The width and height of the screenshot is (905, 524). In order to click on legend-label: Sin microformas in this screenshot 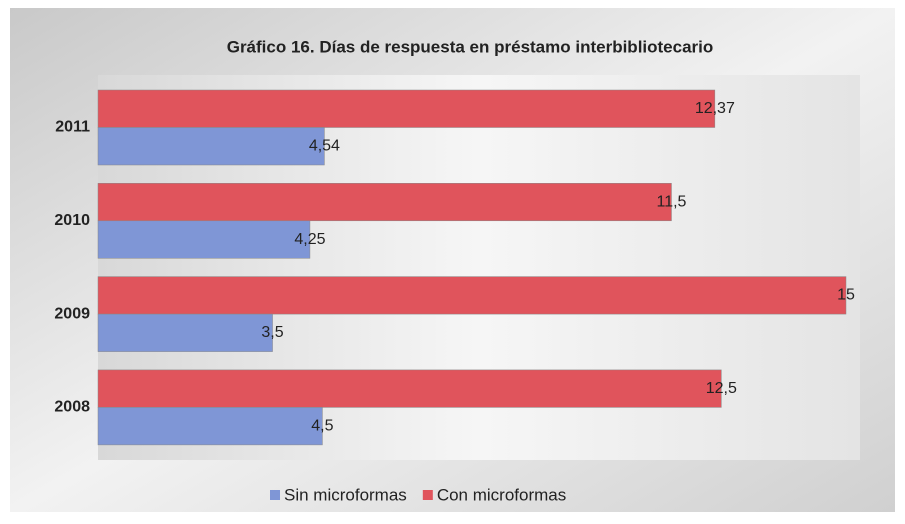, I will do `click(345, 494)`.